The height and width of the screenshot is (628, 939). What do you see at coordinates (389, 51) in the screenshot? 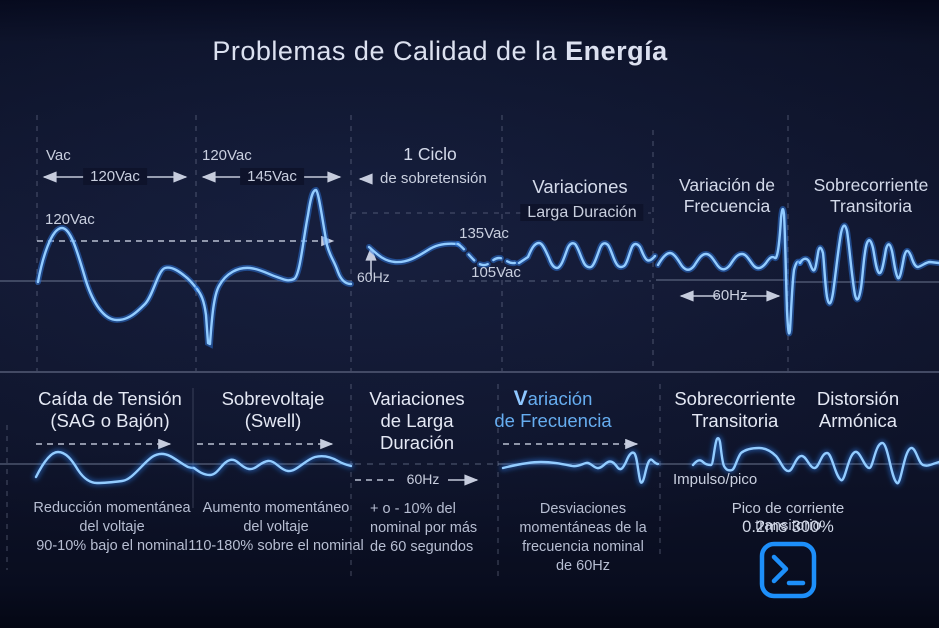
I see `title-text: Problemas de Calidad de la` at bounding box center [389, 51].